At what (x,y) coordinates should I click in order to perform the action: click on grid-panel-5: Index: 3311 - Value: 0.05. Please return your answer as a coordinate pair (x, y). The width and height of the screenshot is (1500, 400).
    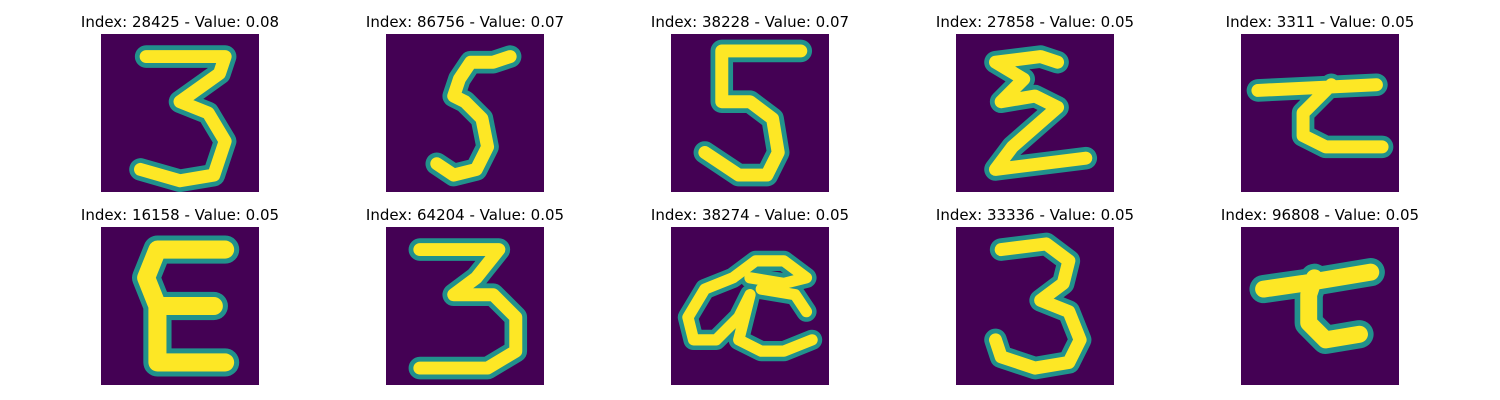
    Looking at the image, I should click on (1320, 102).